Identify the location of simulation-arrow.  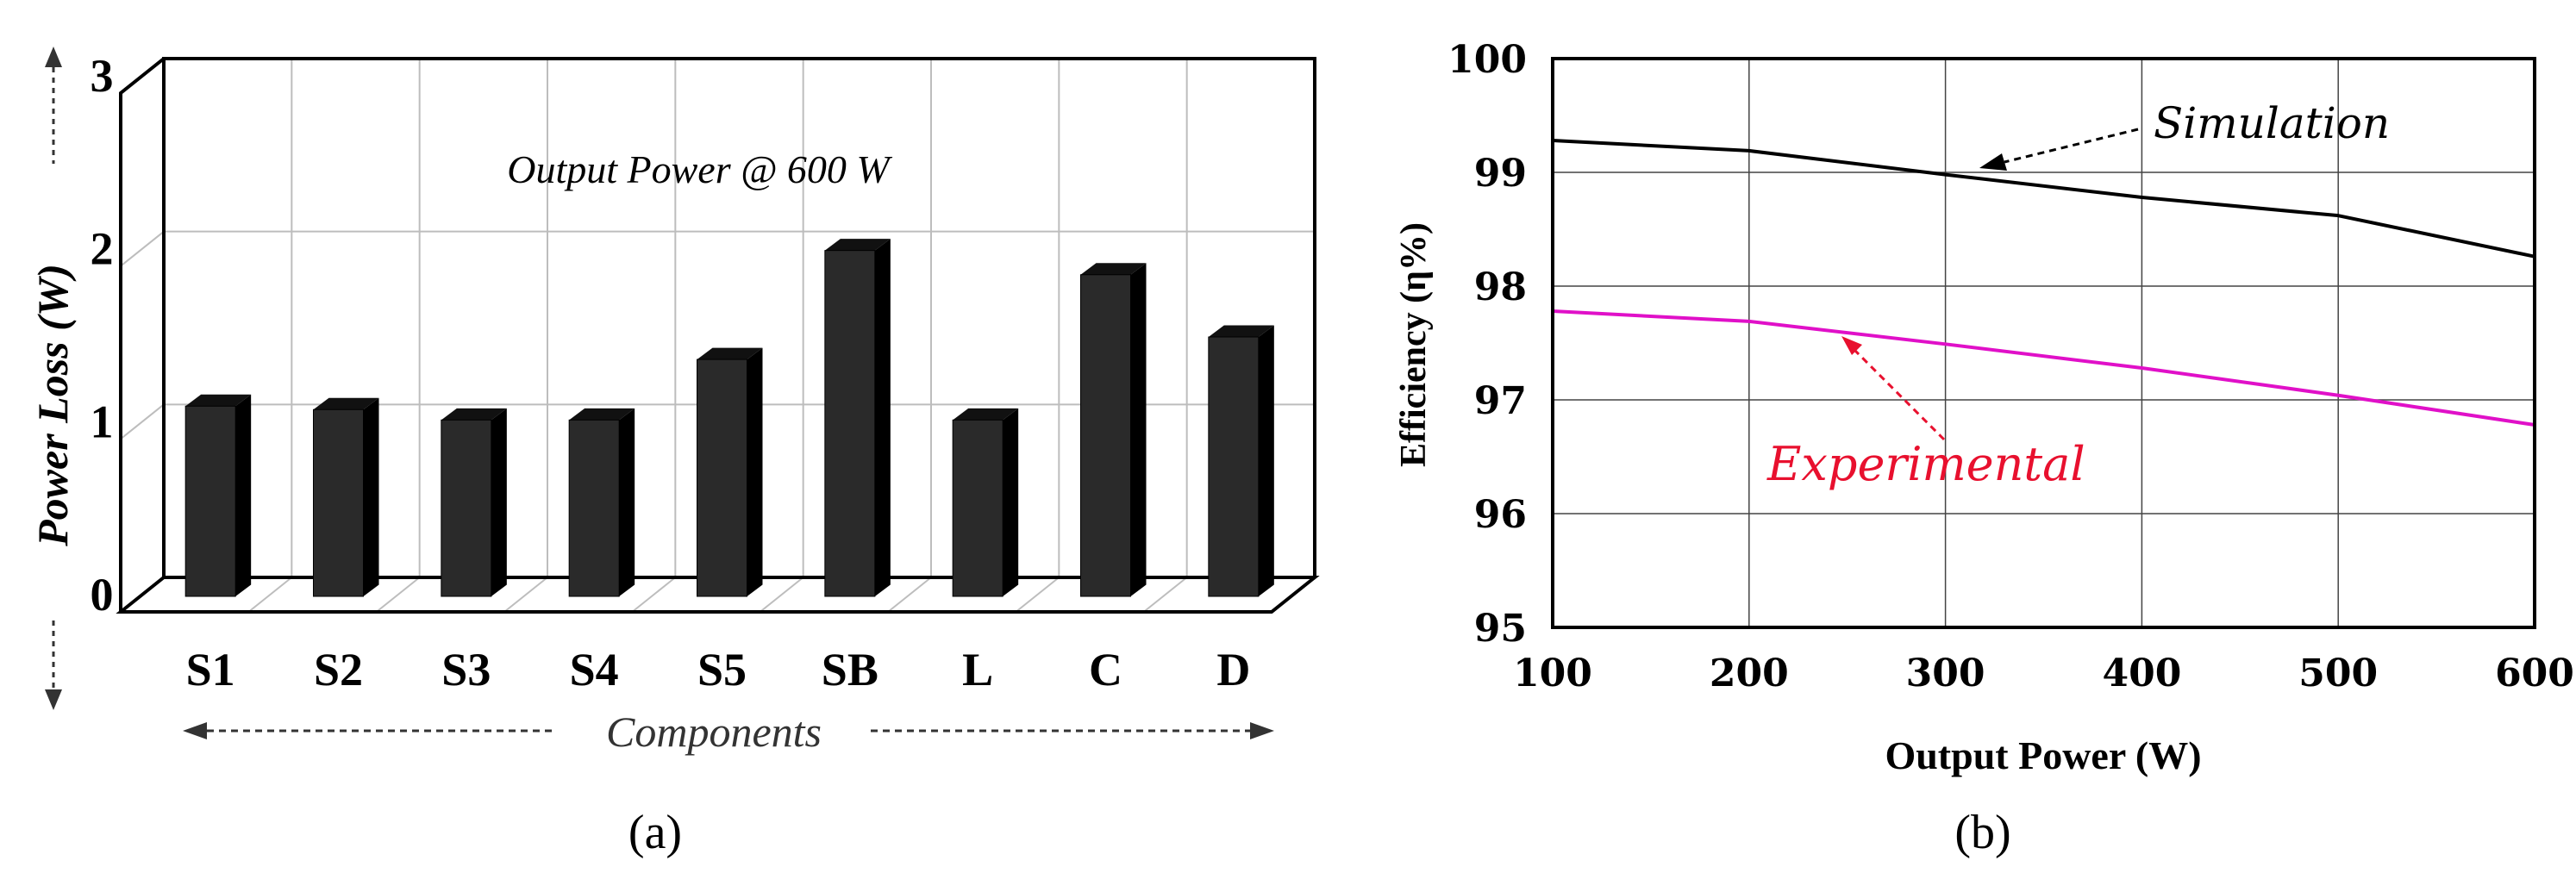
(2059, 149).